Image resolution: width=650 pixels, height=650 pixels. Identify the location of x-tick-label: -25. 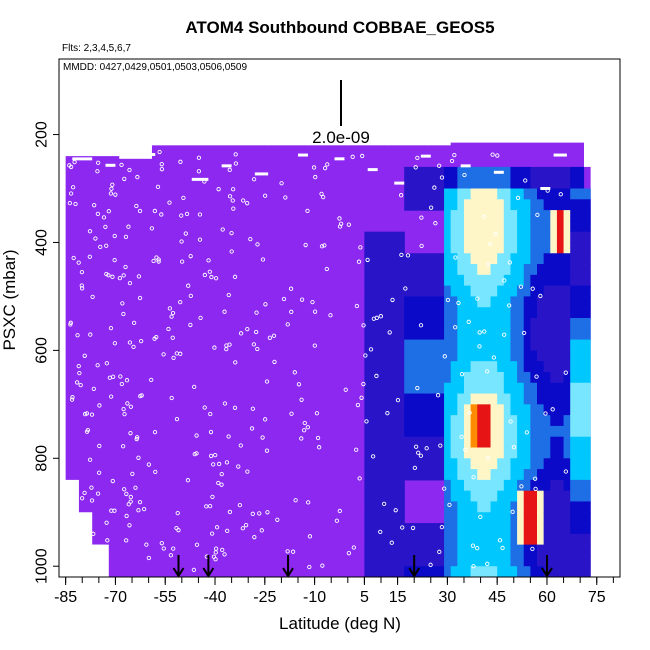
(264, 597).